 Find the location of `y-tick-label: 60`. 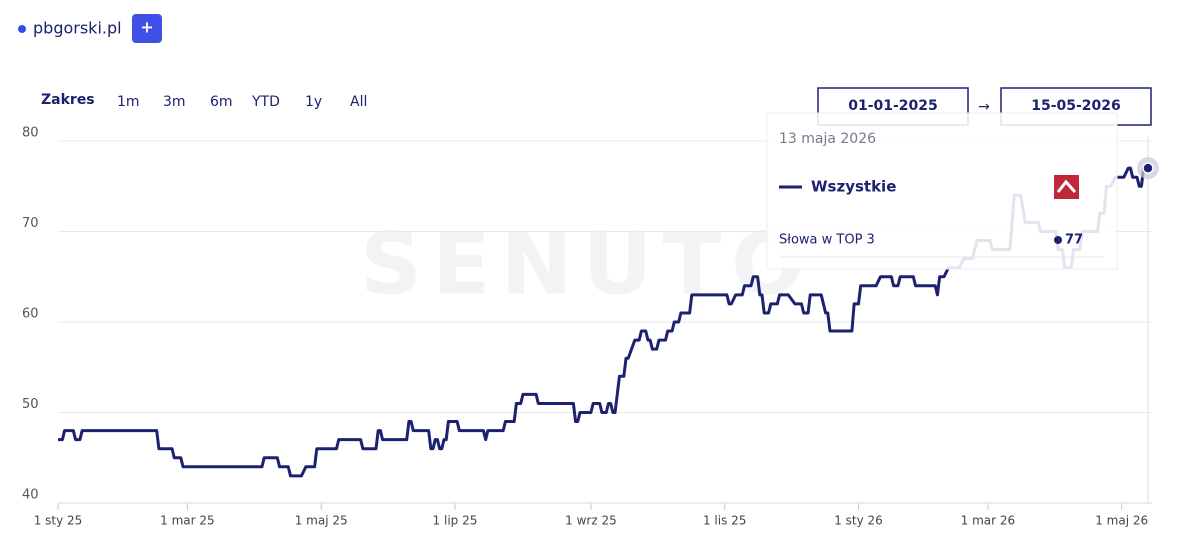

y-tick-label: 60 is located at coordinates (30, 314).